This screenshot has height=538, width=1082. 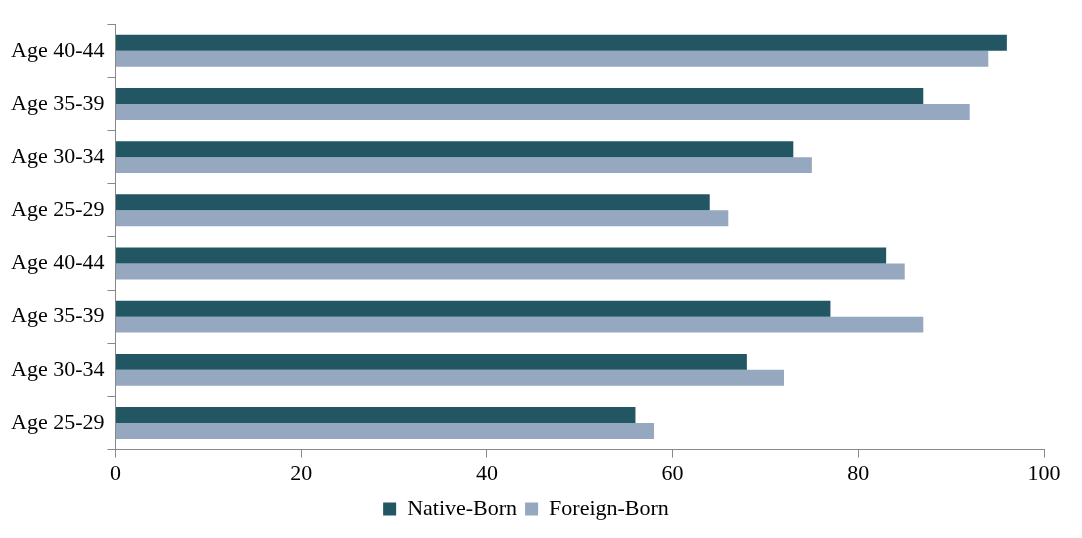 What do you see at coordinates (672, 472) in the screenshot?
I see `x-tick-label: 60` at bounding box center [672, 472].